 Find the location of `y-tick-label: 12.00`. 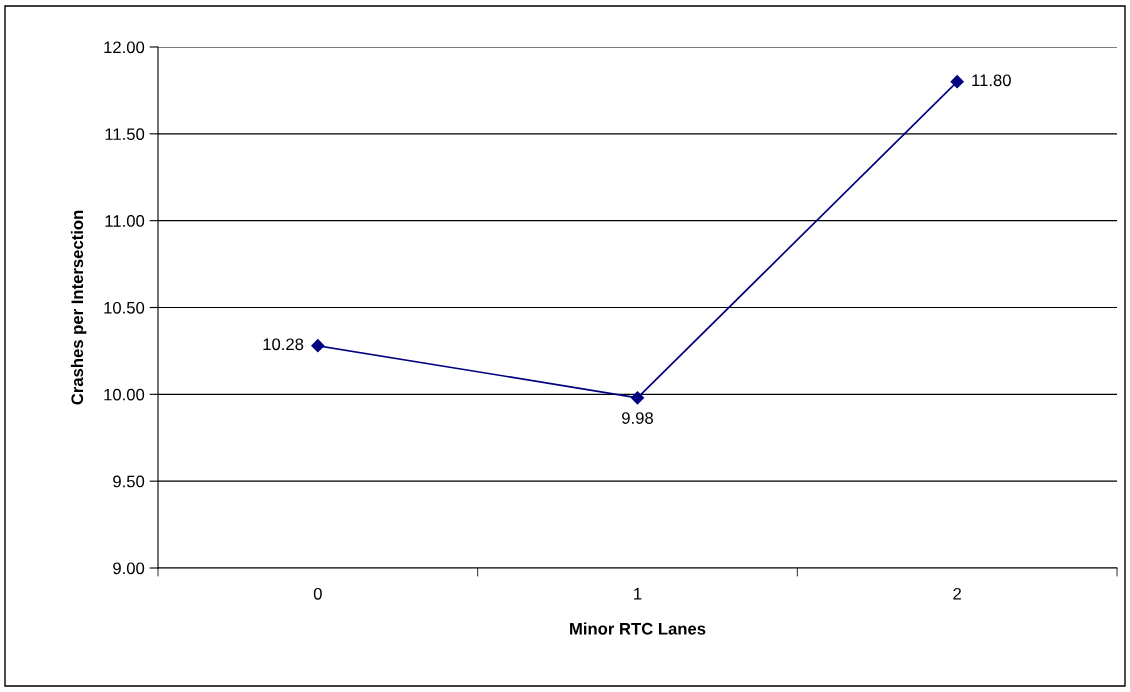

y-tick-label: 12.00 is located at coordinates (124, 47).